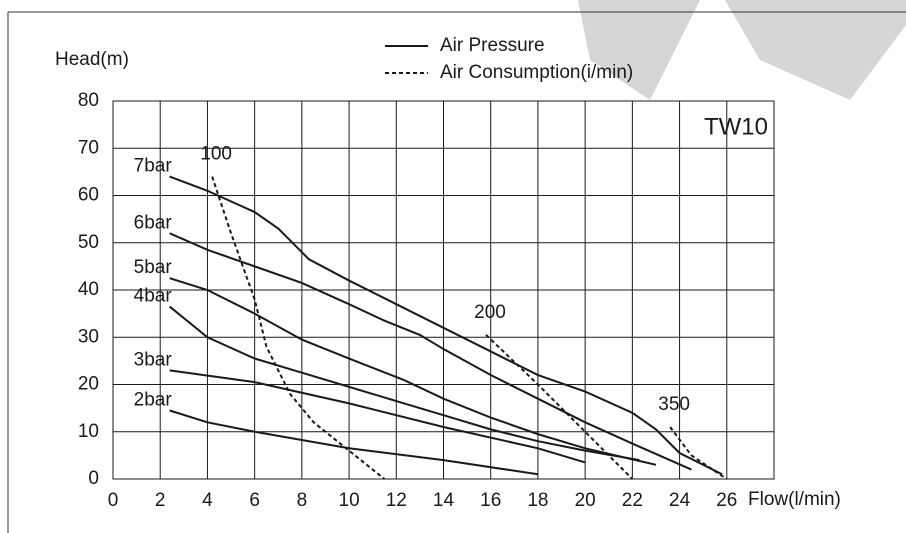 The width and height of the screenshot is (906, 533). Describe the element at coordinates (490, 500) in the screenshot. I see `x-tick-label: 16` at that location.